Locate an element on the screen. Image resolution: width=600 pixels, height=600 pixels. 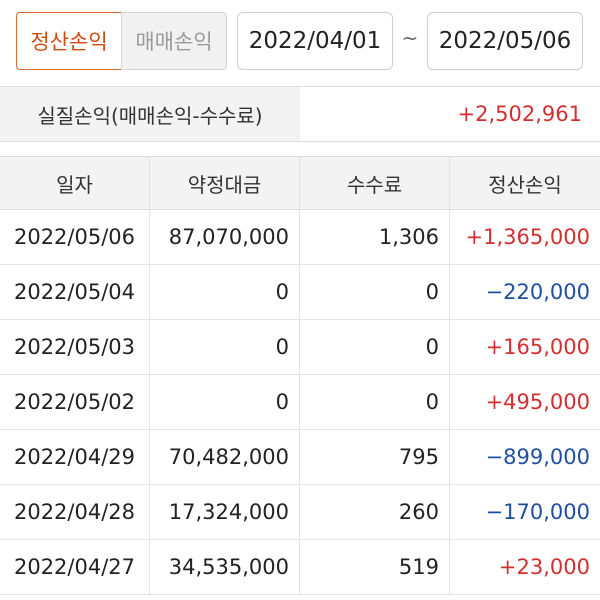
cell-pl: −220,000 is located at coordinates (537, 292).